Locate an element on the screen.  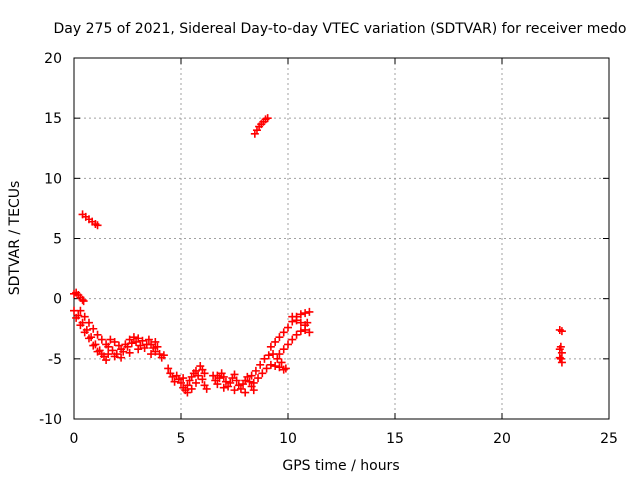
y-tick-label: -10 is located at coordinates (50, 420).